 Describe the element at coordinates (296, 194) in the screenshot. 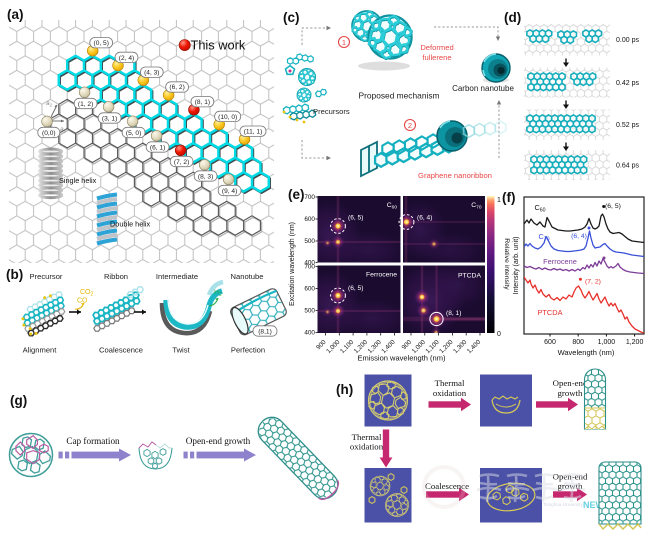

I see `svg-text: (e)` at that location.